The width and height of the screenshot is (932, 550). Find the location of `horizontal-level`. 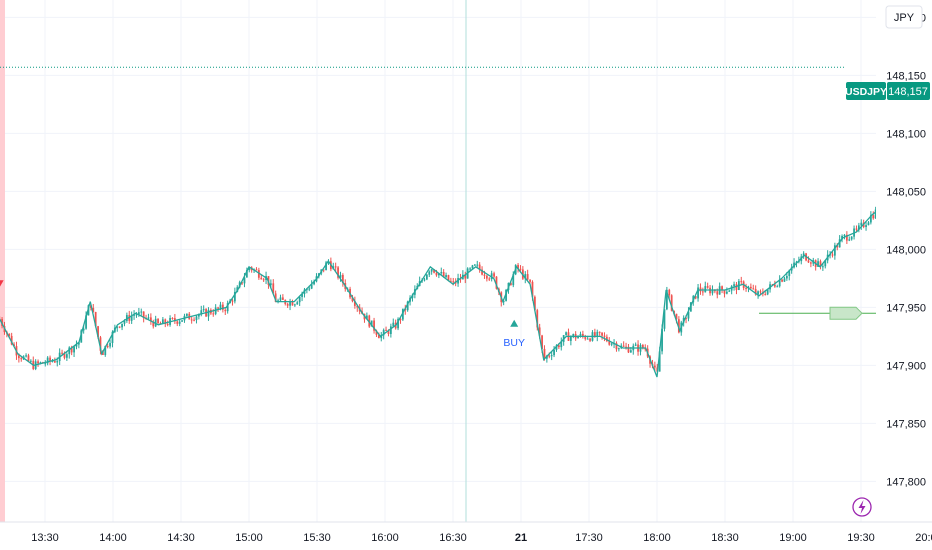

horizontal-level is located at coordinates (821, 313).